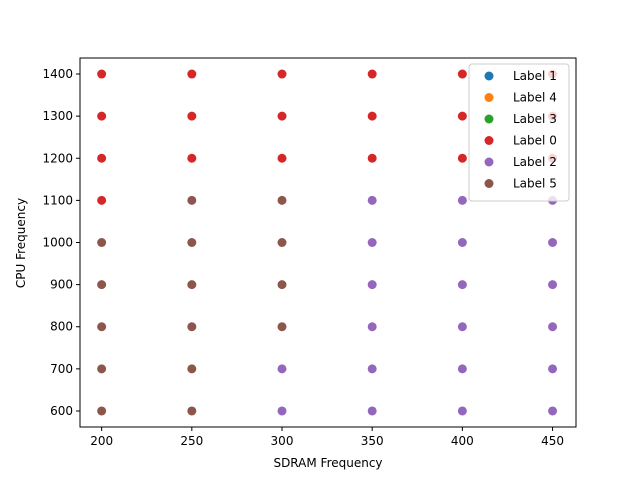 This screenshot has height=480, width=640. I want to click on legend-label-0: Label 1, so click(535, 76).